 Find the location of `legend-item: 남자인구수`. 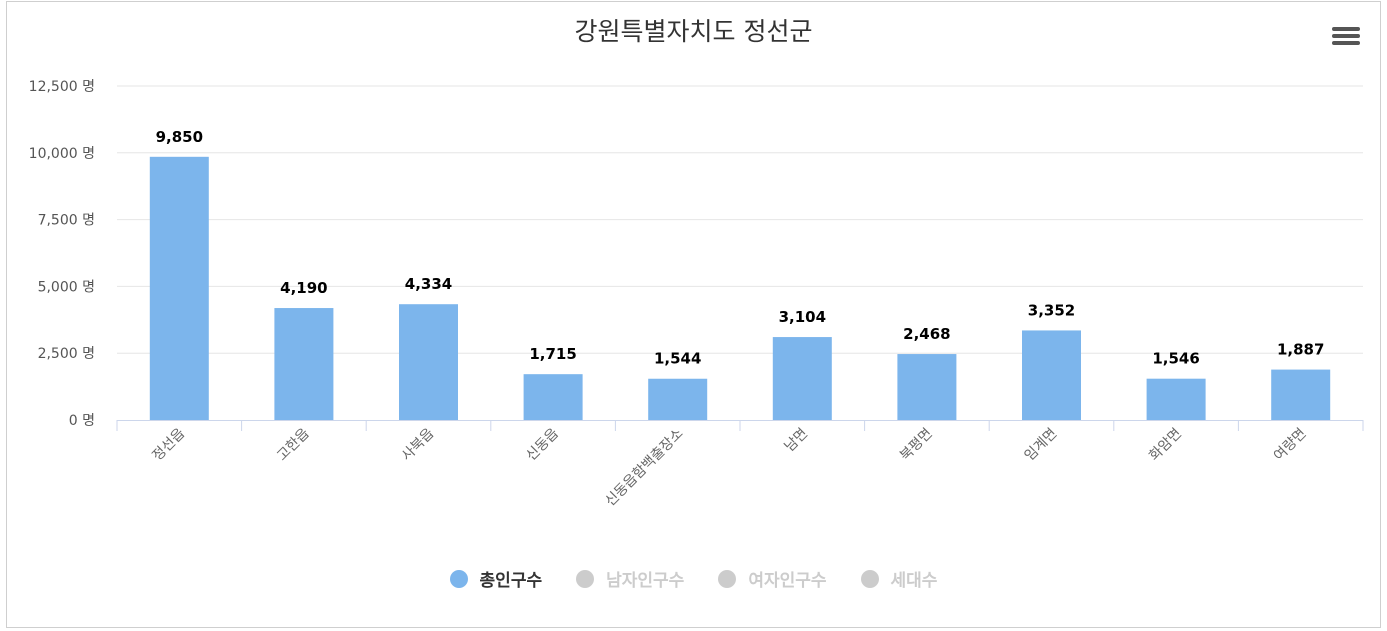

legend-item: 남자인구수 is located at coordinates (630, 578).